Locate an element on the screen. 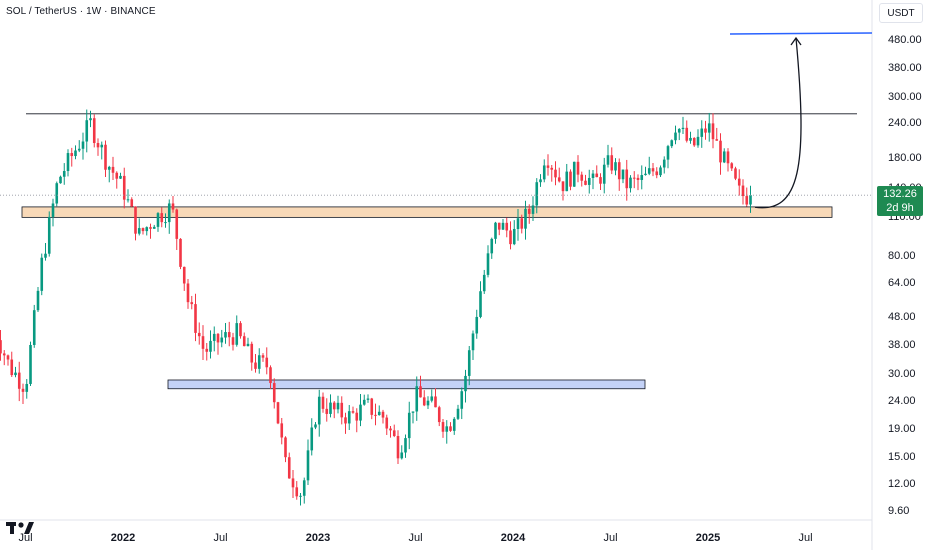 Image resolution: width=932 pixels, height=550 pixels. price-tick-label: 180.00 is located at coordinates (905, 158).